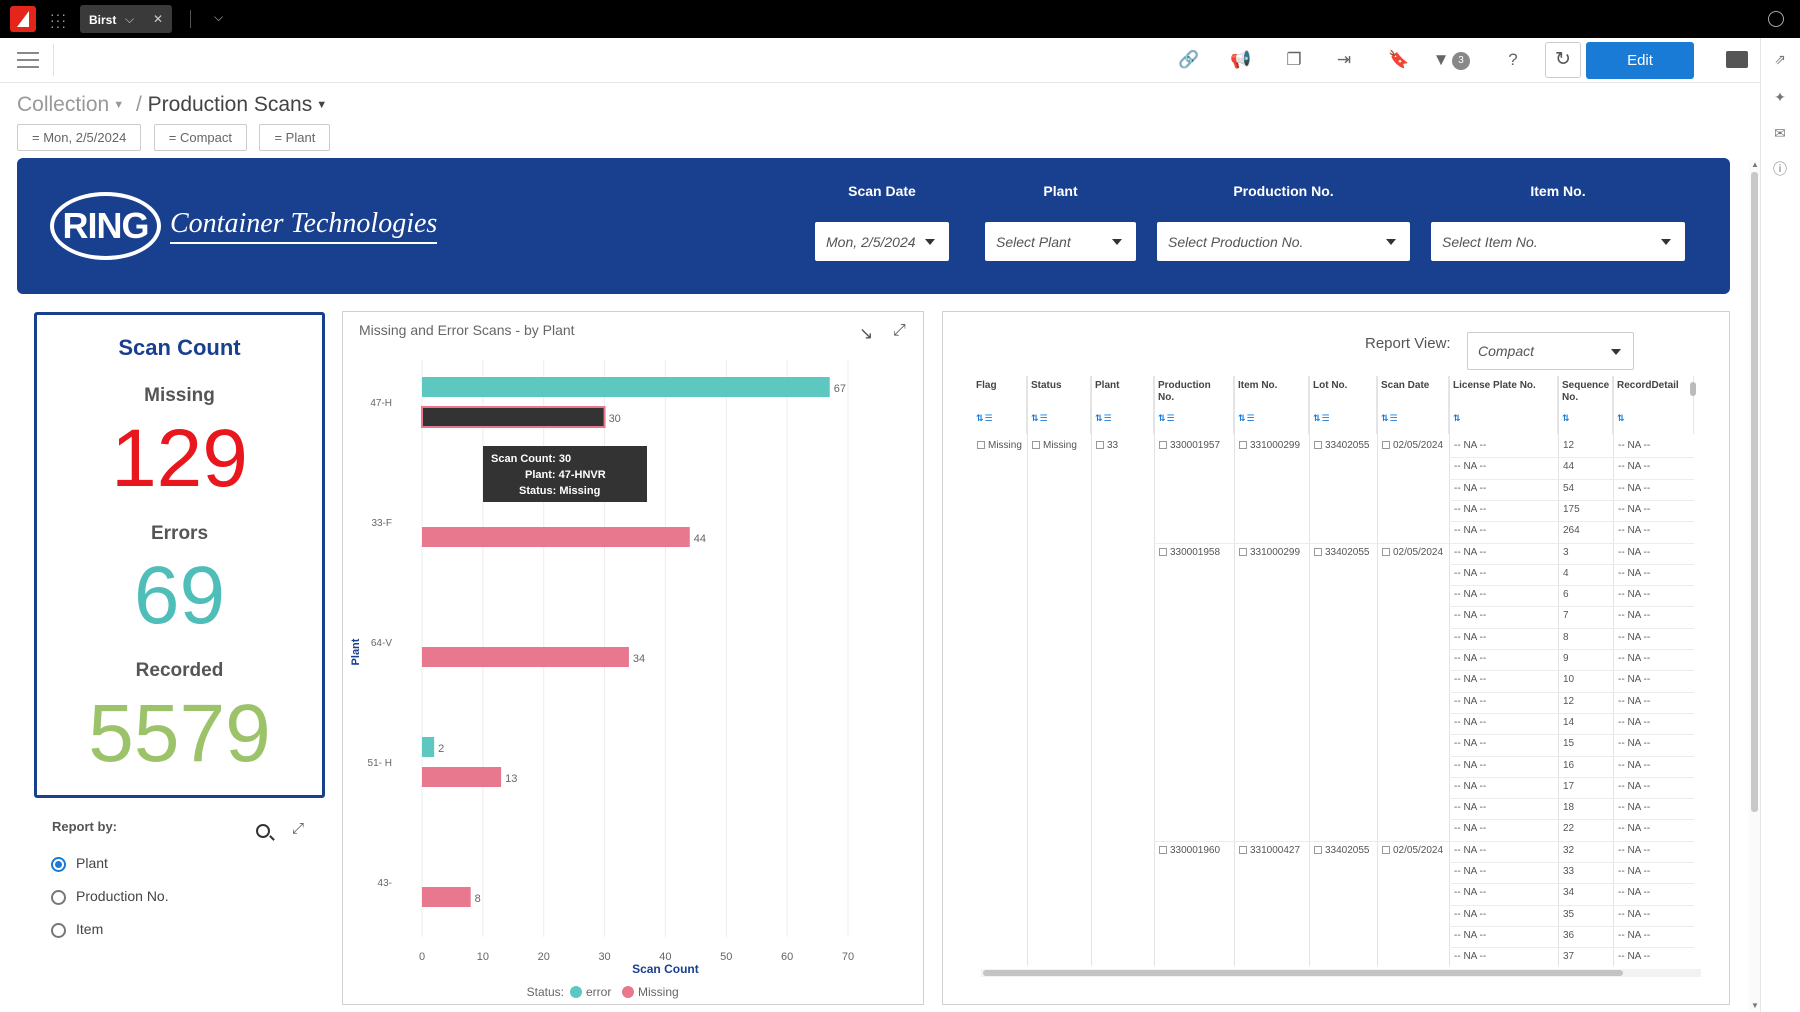  I want to click on link-icon: 🔗, so click(1189, 59).